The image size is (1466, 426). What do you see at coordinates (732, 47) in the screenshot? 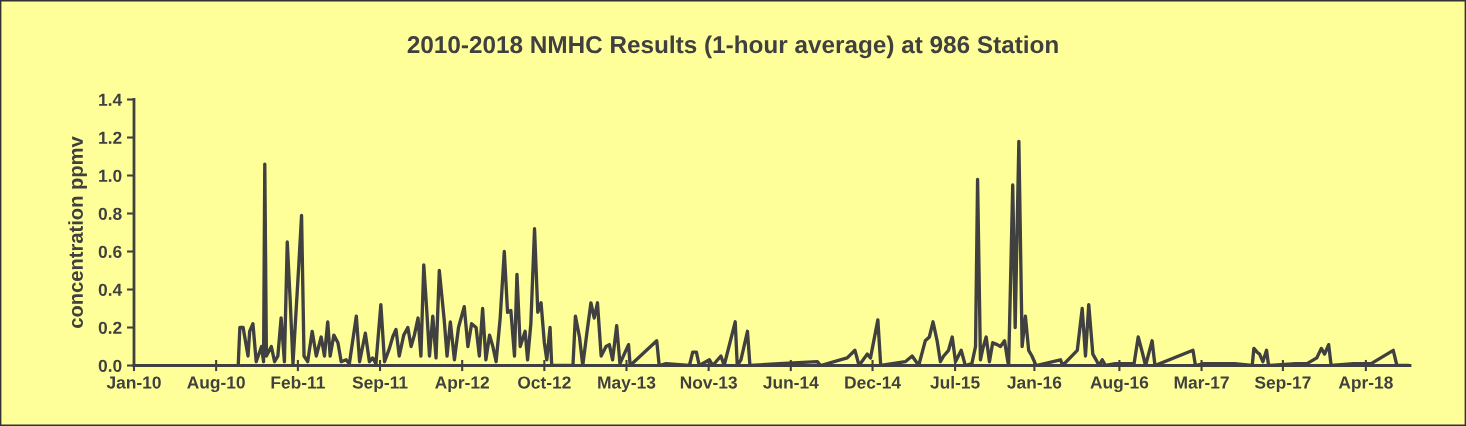
I see `chart-title: 2010-2018 NMHC Results (1-hour average) at 986 Station` at bounding box center [732, 47].